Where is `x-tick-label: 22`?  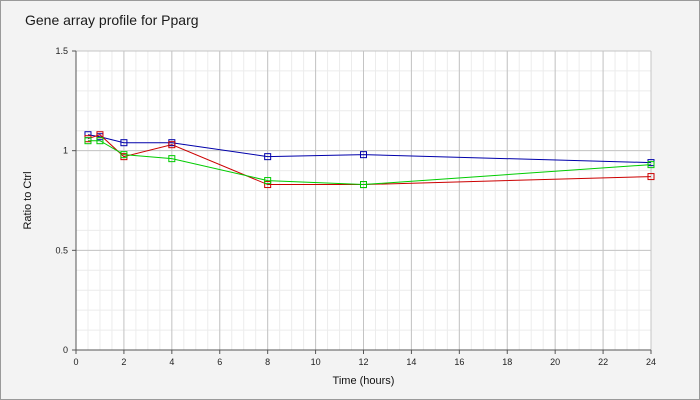 x-tick-label: 22 is located at coordinates (603, 362).